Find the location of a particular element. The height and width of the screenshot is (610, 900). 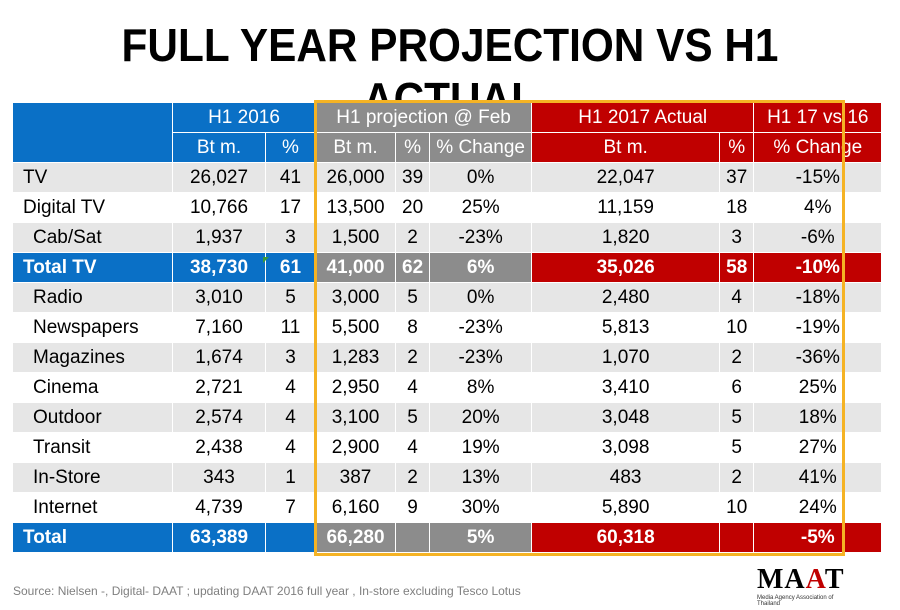

table-row: Outdoor 2,574 4 3,100 5 20% 3,048 5 18% is located at coordinates (447, 417).